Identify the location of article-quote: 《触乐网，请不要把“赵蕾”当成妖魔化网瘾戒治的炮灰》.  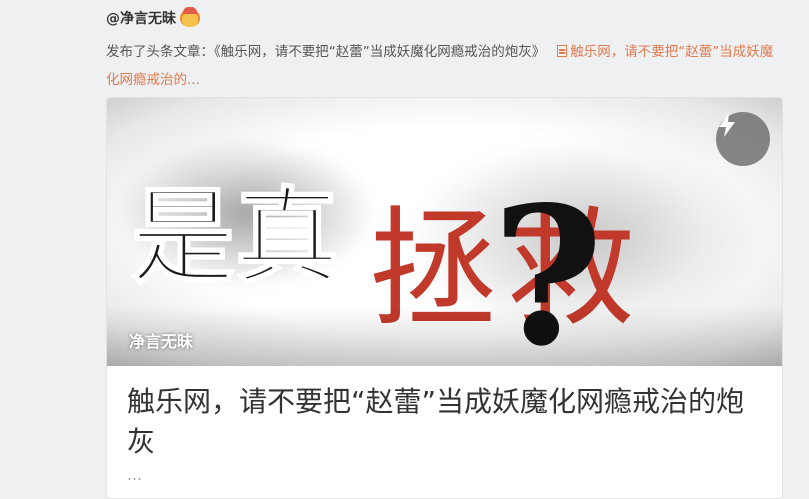
(380, 52).